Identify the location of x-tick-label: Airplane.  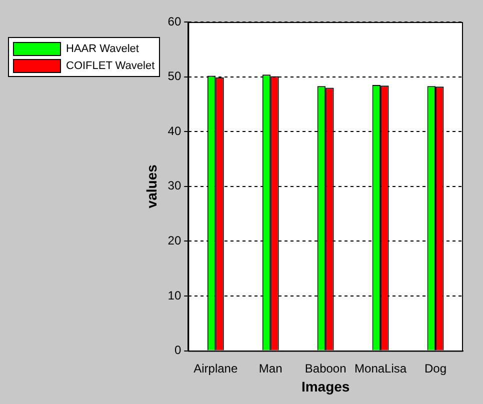
(216, 368).